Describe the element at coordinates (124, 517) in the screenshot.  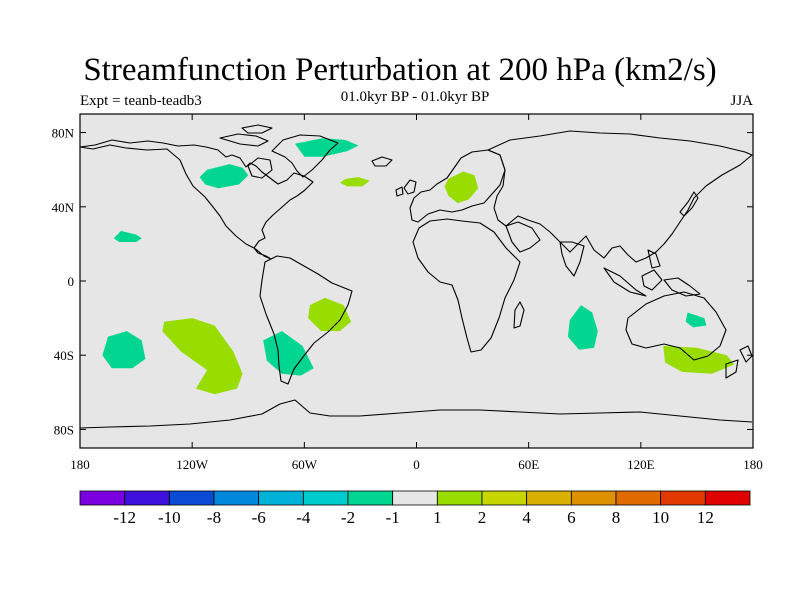
I see `colorbar-label: -12` at that location.